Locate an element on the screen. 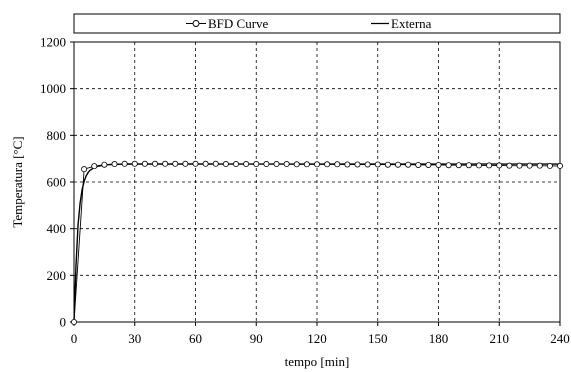  x-tick-label: 60 is located at coordinates (195, 338).